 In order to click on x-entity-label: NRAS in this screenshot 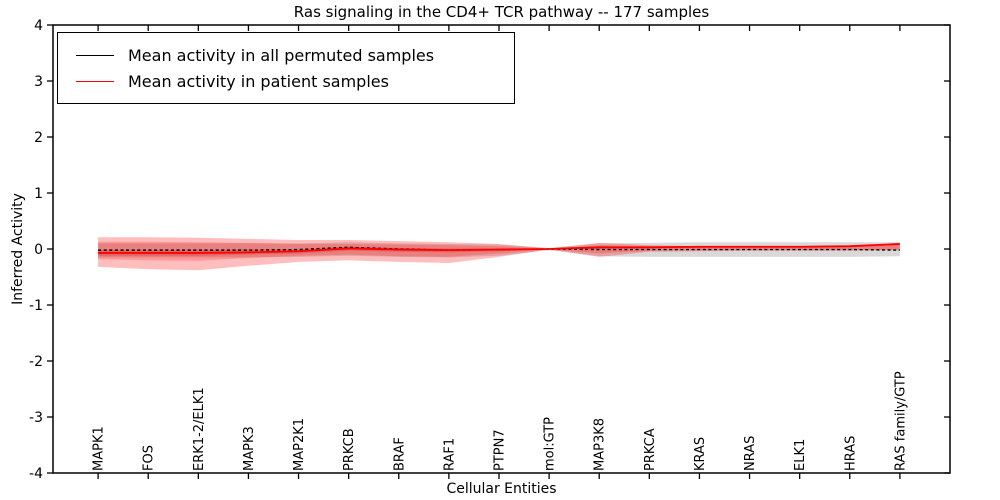, I will do `click(750, 453)`.